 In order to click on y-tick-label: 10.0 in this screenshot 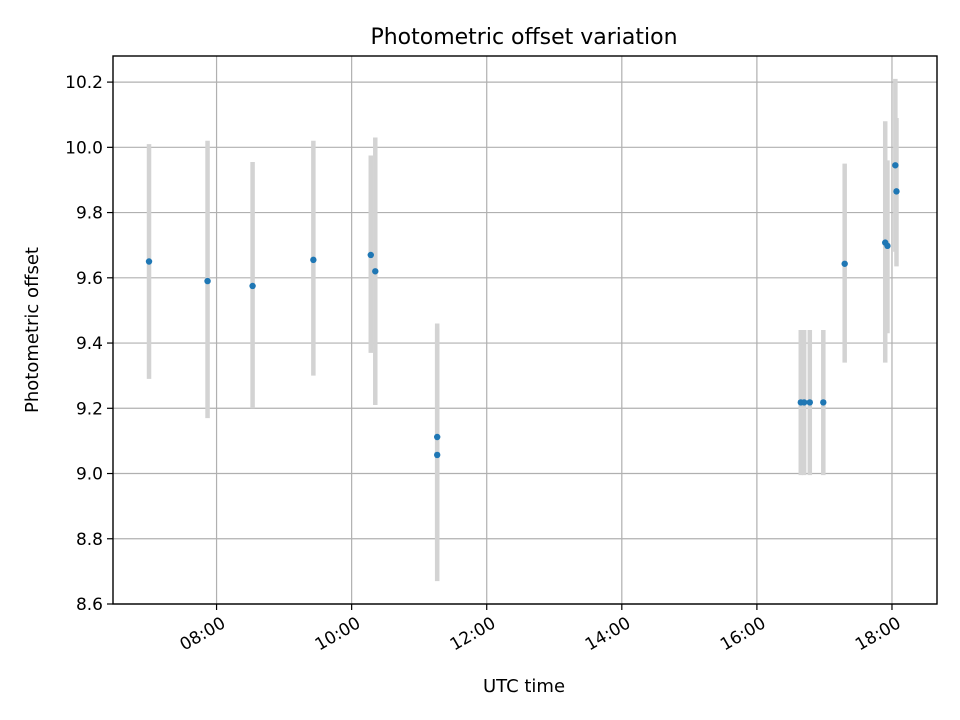, I will do `click(84, 148)`.